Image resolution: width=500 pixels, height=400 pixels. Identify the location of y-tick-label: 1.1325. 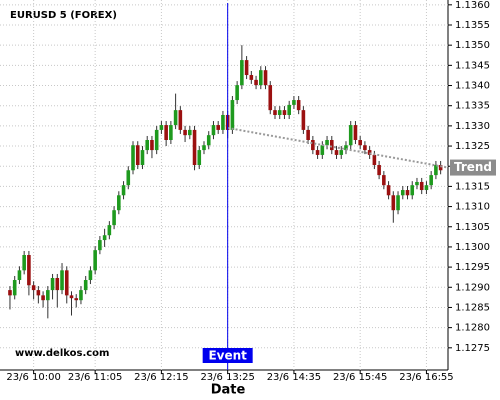
(472, 146).